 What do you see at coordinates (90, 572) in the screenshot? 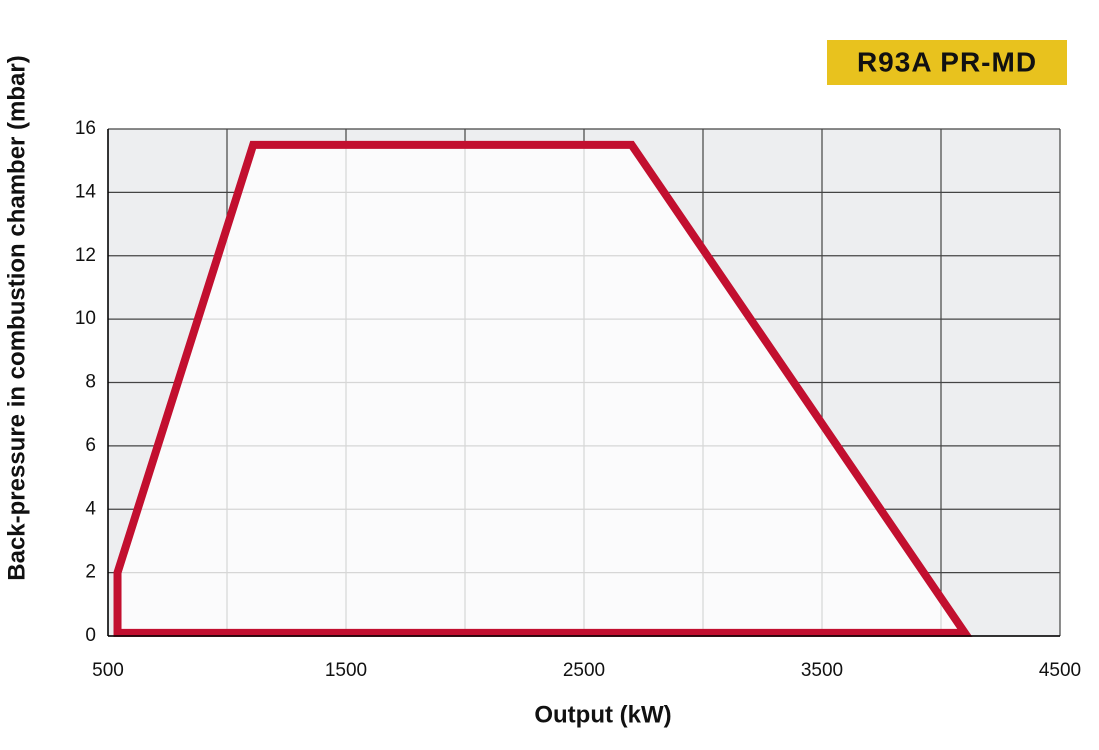
I see `y-tick-label: 2` at bounding box center [90, 572].